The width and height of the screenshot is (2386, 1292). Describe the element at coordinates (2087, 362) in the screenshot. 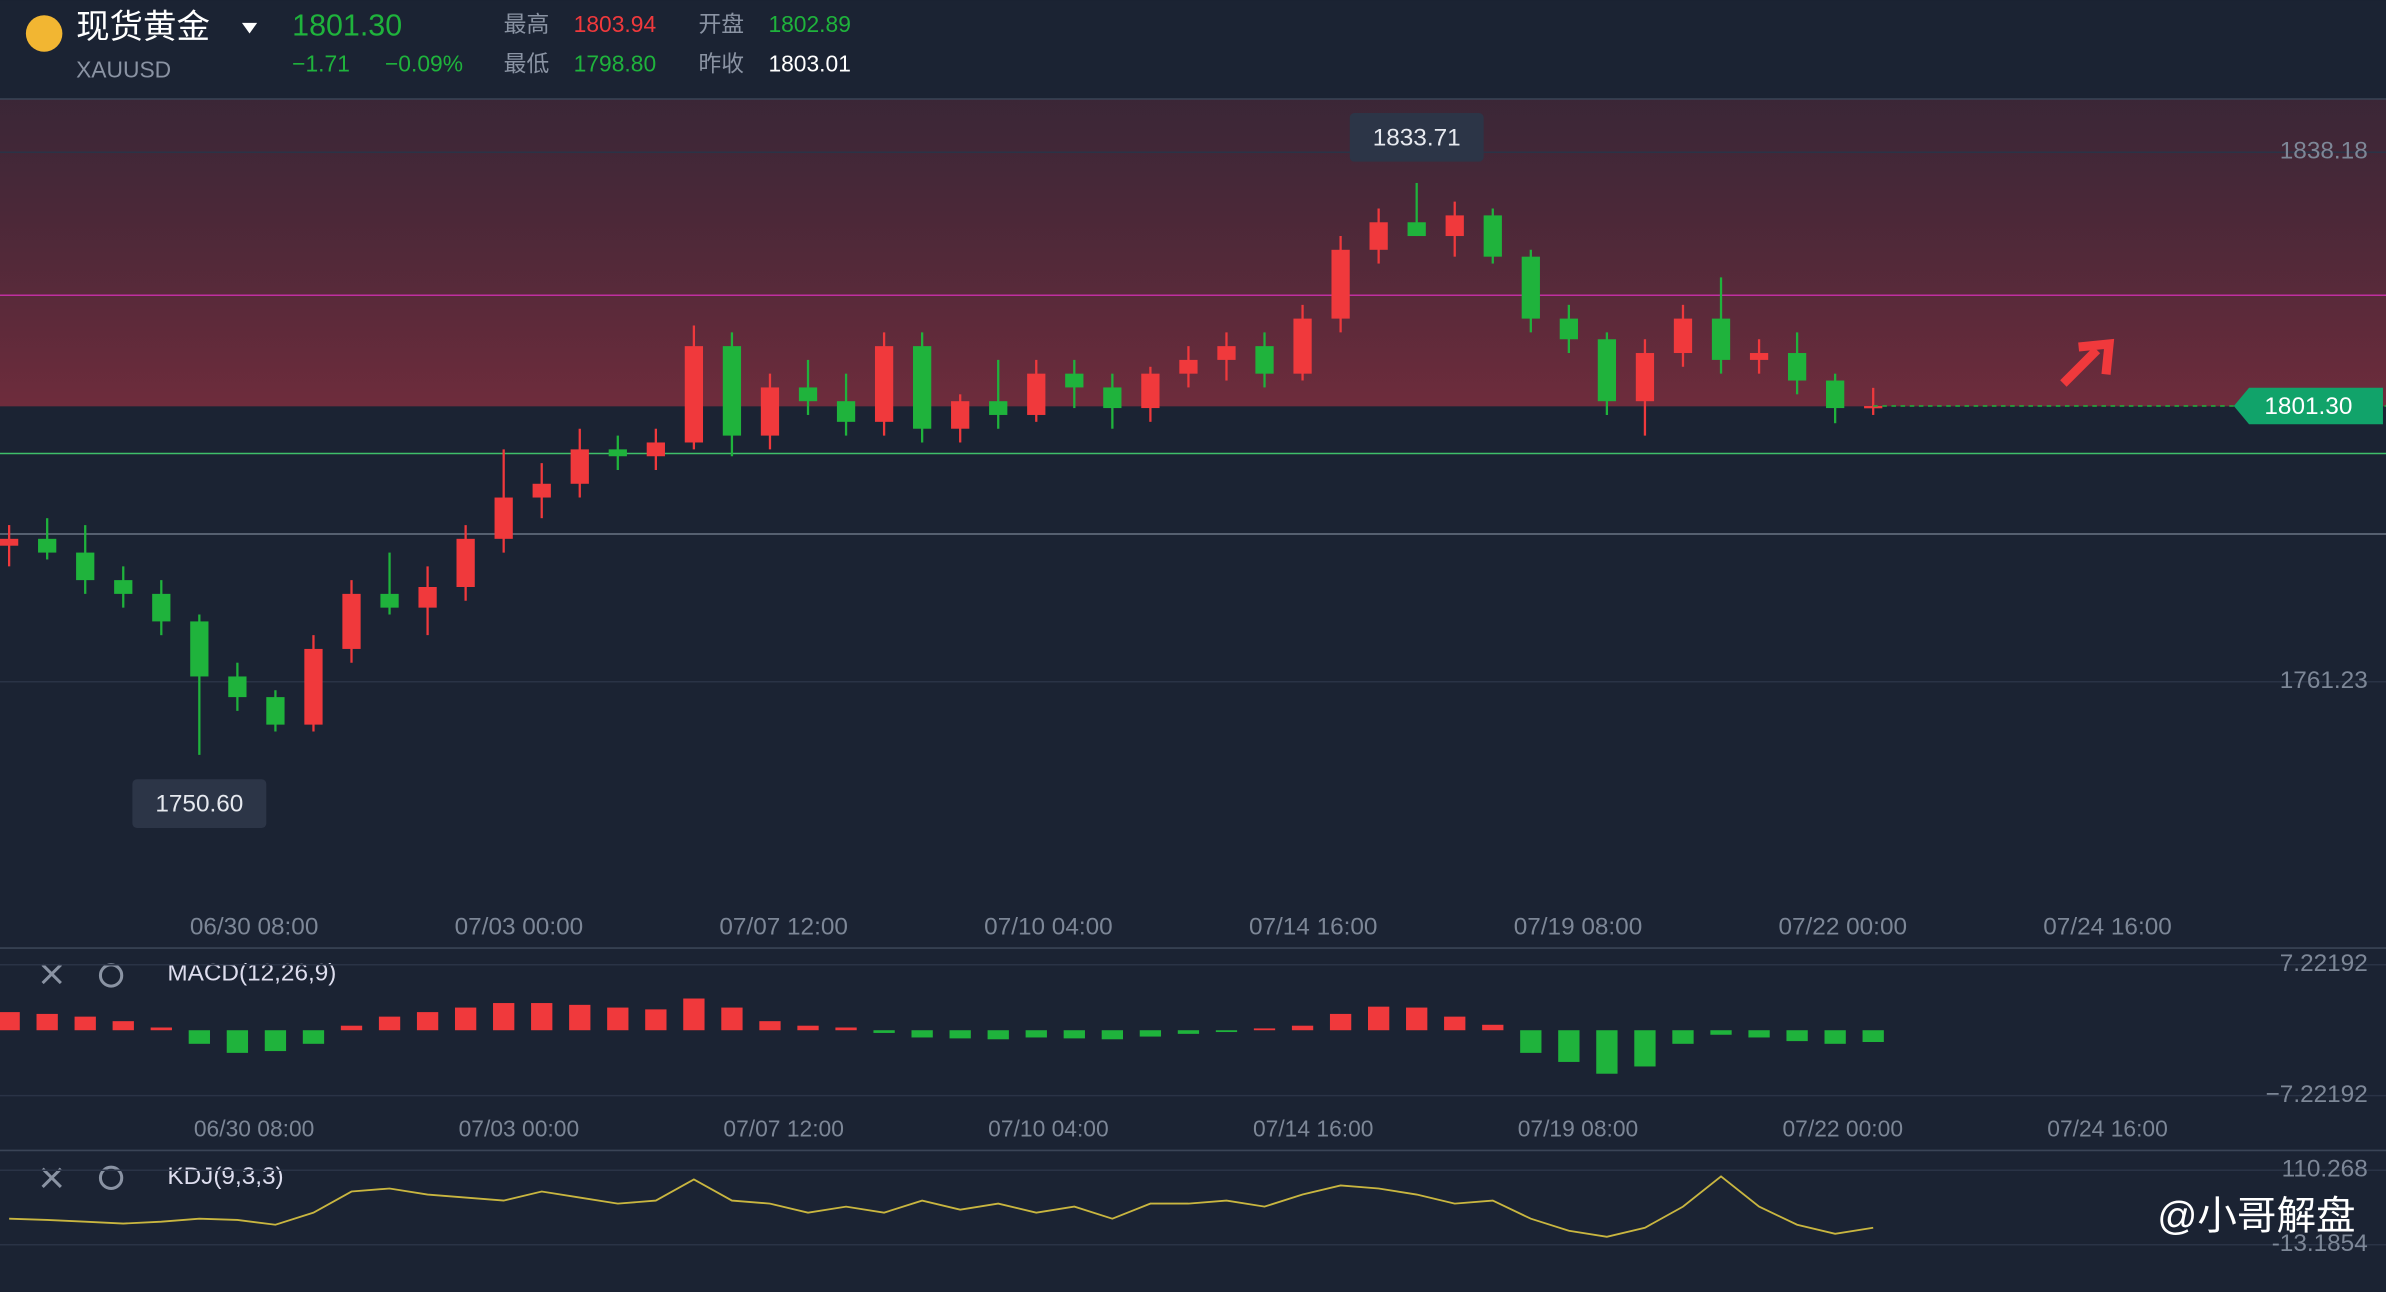

I see `up-arrow` at that location.